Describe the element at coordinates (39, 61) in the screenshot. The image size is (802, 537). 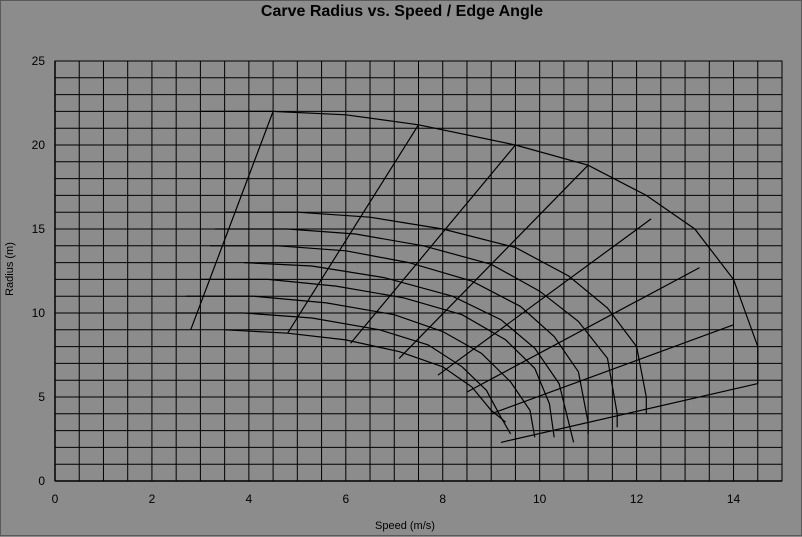
I see `y-tick-label: 25` at that location.